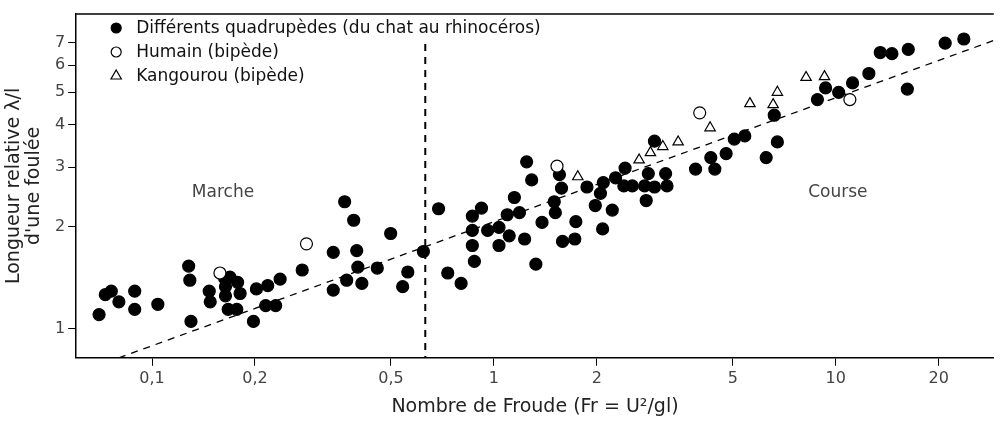 The height and width of the screenshot is (421, 1001). I want to click on y-tick-label: 7, so click(60, 41).